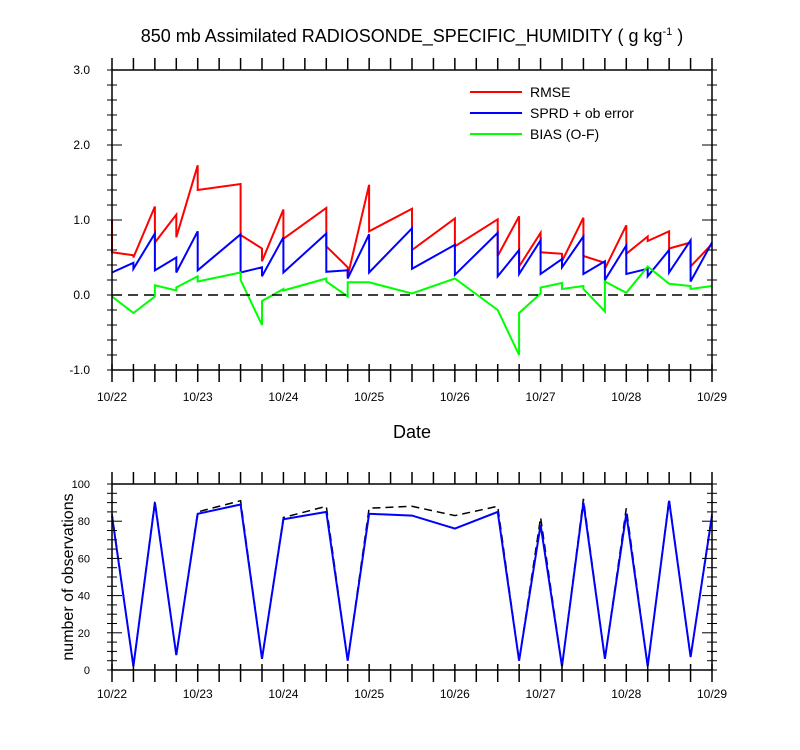 The image size is (800, 750). What do you see at coordinates (79, 370) in the screenshot?
I see `y-tick-label: -1.0` at bounding box center [79, 370].